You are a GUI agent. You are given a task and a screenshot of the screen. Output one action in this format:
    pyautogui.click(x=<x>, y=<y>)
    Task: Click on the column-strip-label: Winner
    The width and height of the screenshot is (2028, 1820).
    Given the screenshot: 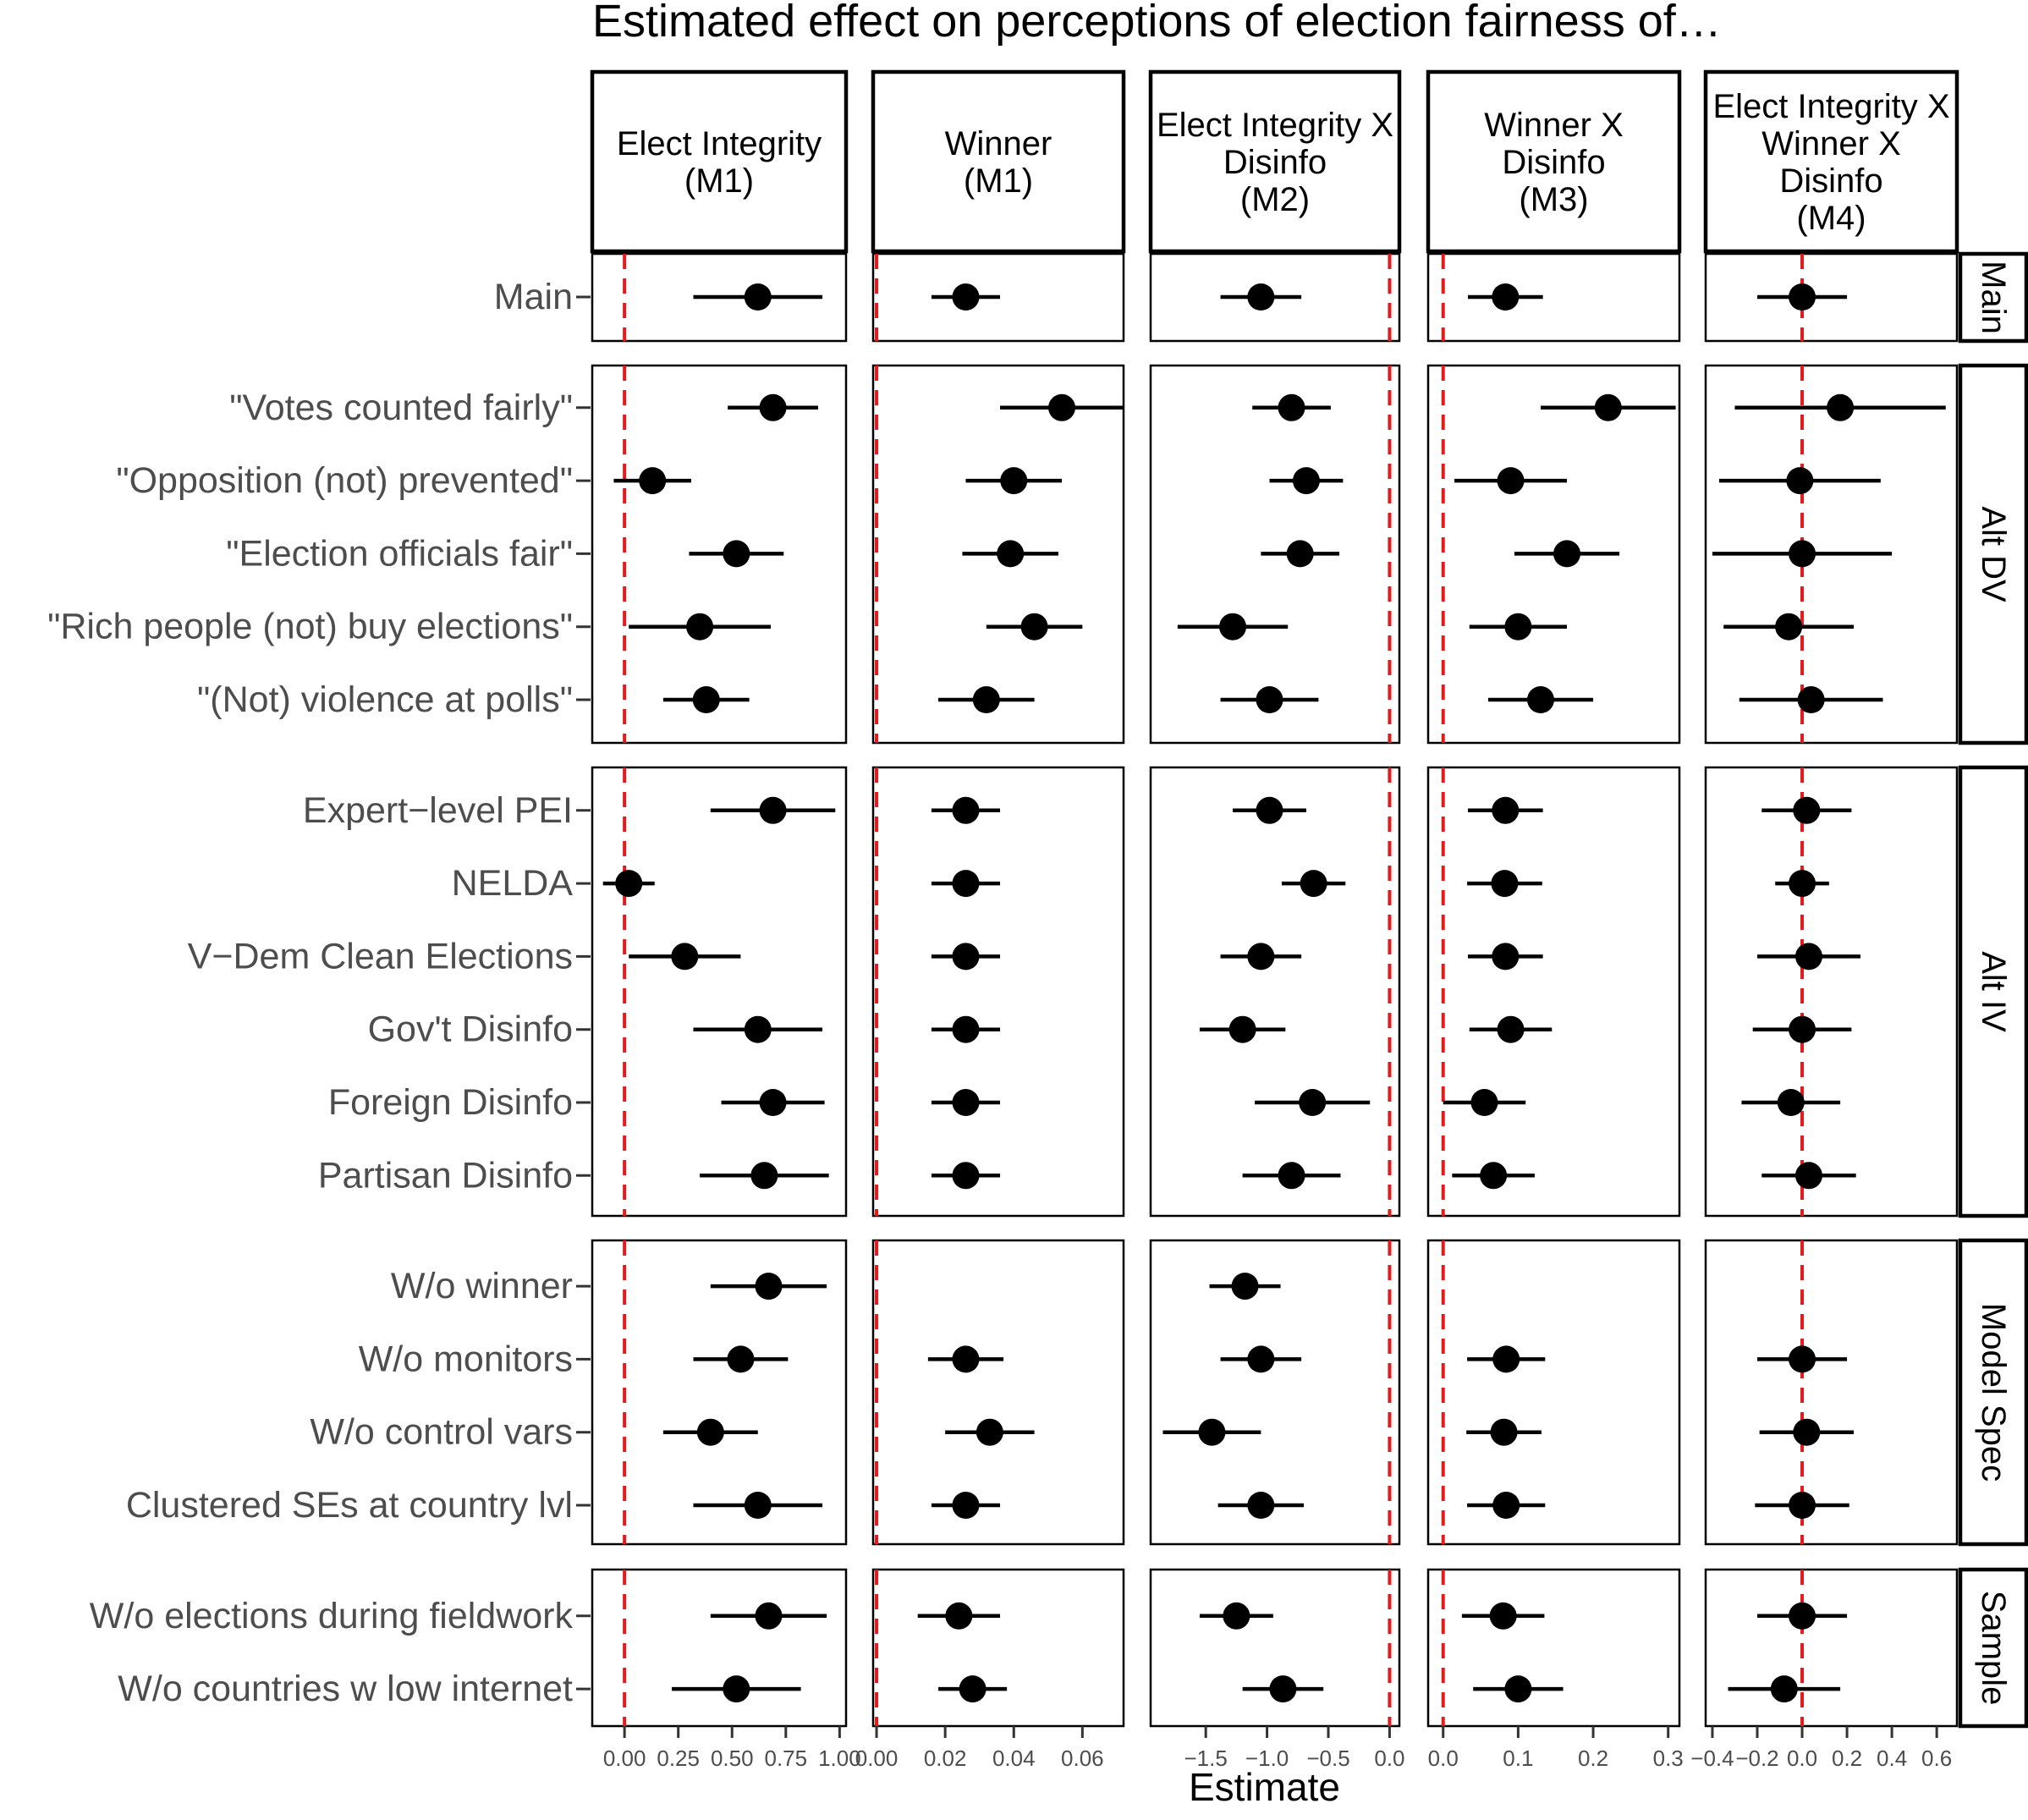 What is the action you would take?
    pyautogui.click(x=998, y=143)
    